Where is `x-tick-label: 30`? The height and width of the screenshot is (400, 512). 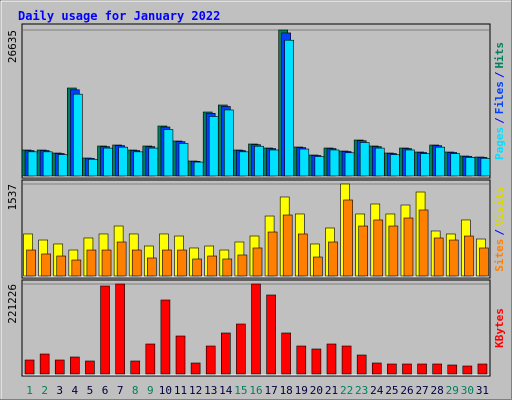
x-tick-label: 30 is located at coordinates (467, 390).